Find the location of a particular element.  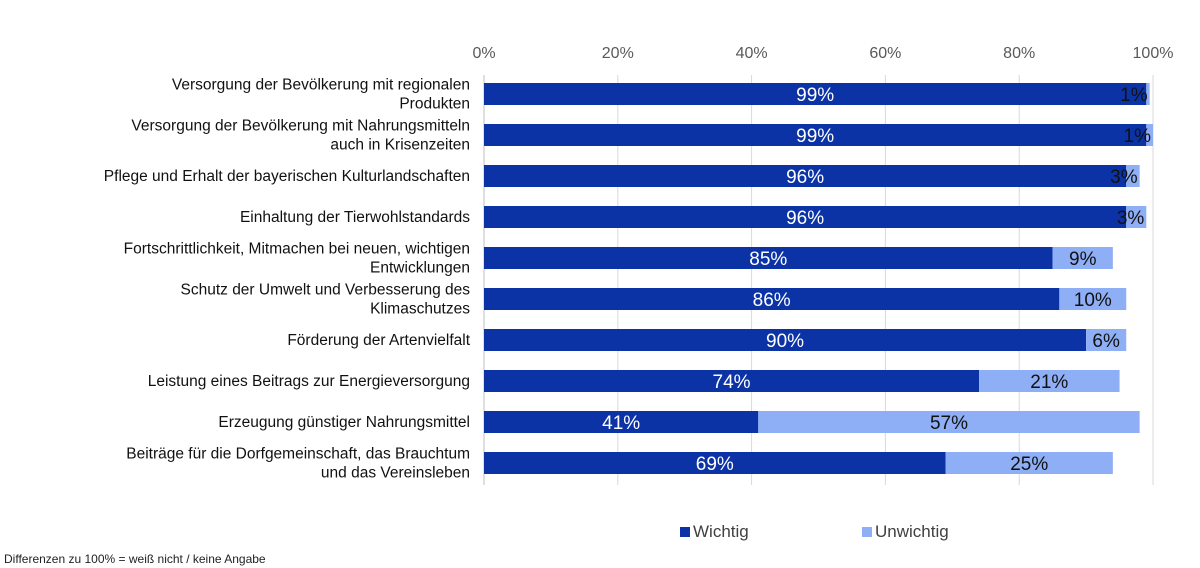

x-tick-label: 40% is located at coordinates (752, 53).